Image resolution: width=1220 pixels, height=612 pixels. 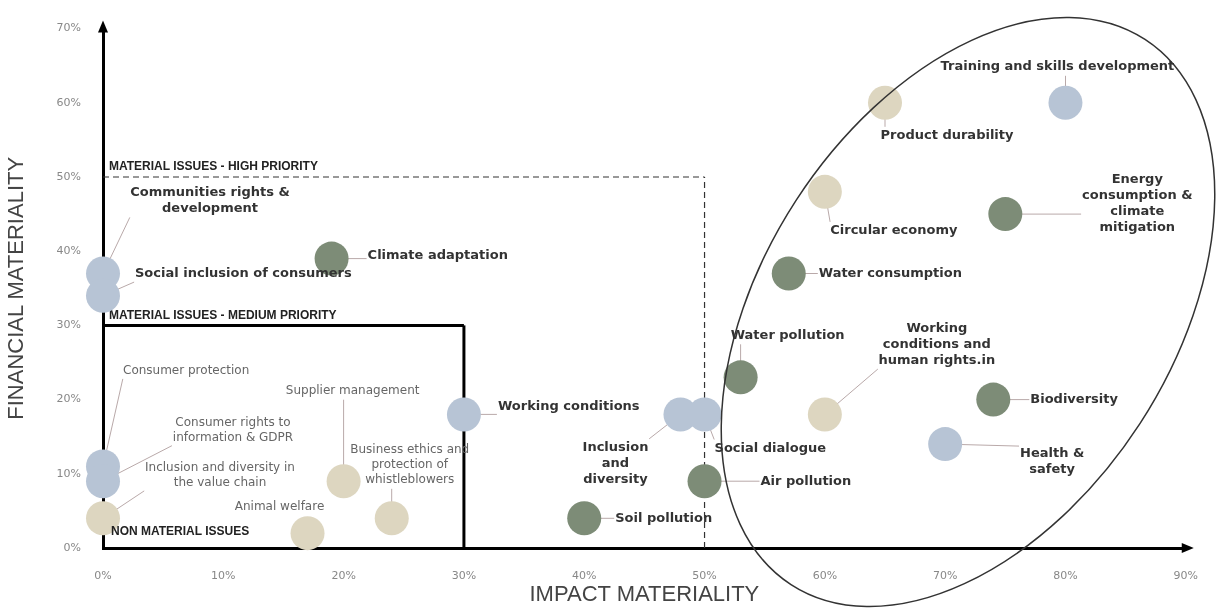 What do you see at coordinates (68, 399) in the screenshot?
I see `y-tick-label: 20%` at bounding box center [68, 399].